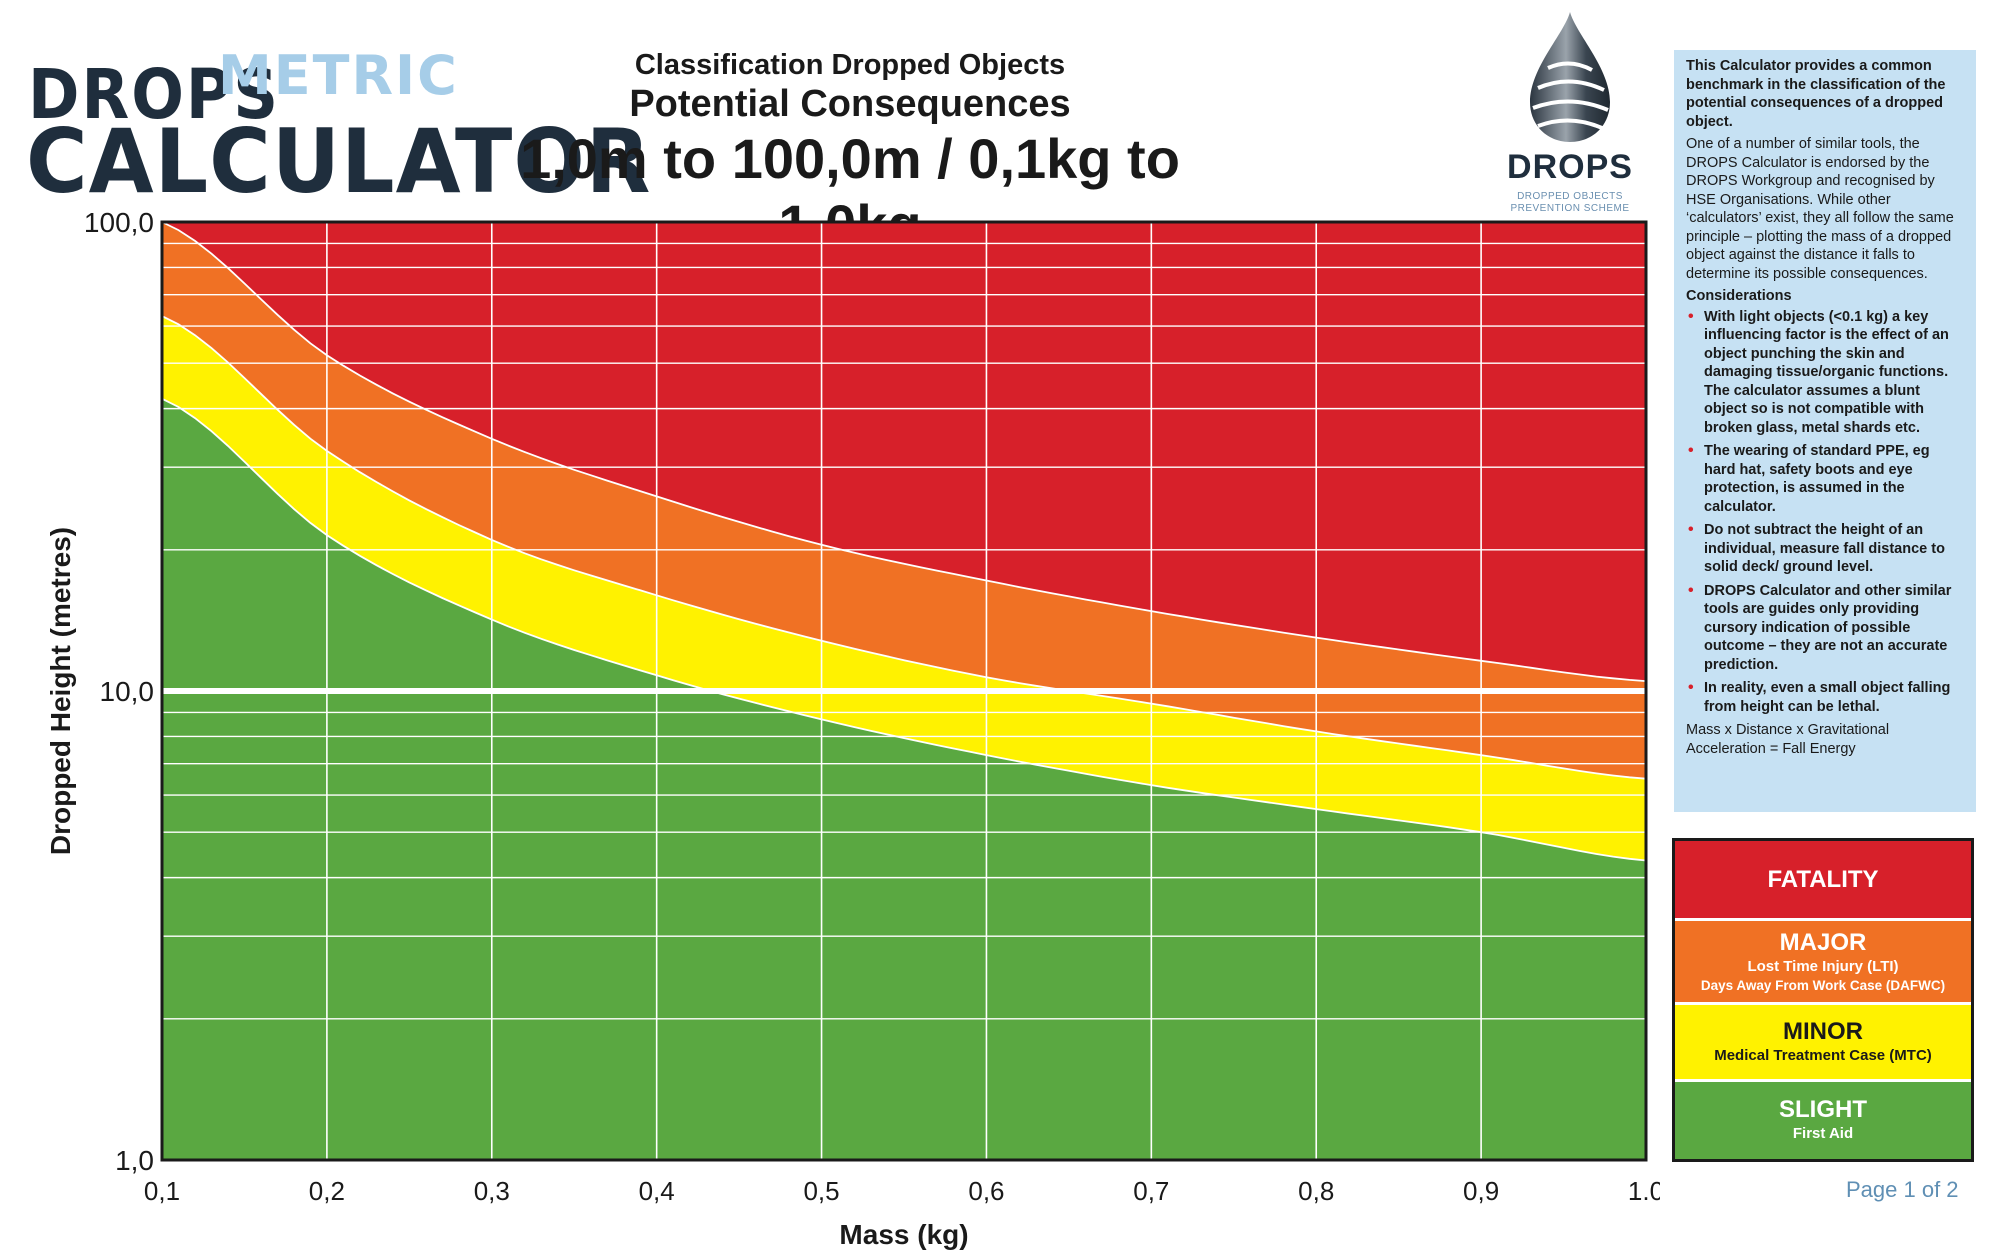 This screenshot has height=1252, width=2000. Describe the element at coordinates (1481, 1191) in the screenshot. I see `x-tick-label: 0,9` at that location.